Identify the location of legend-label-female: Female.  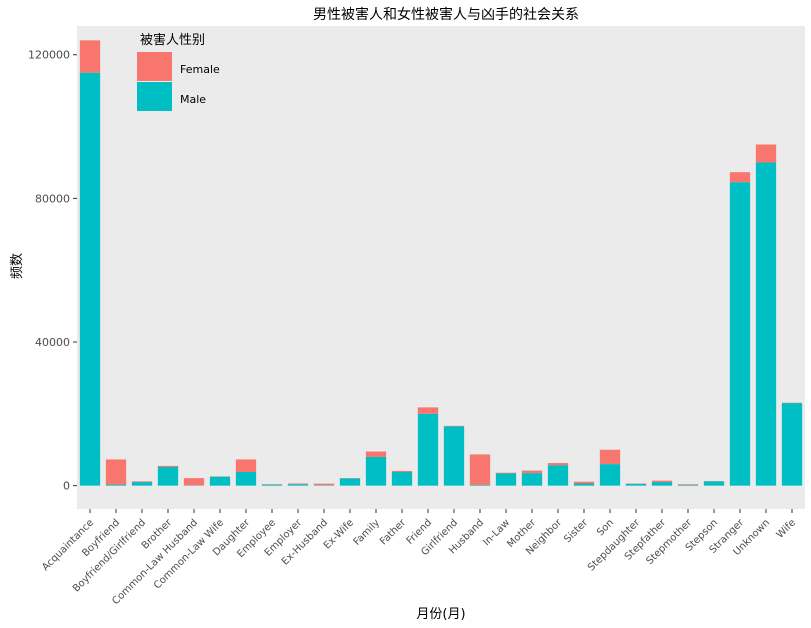
(200, 69).